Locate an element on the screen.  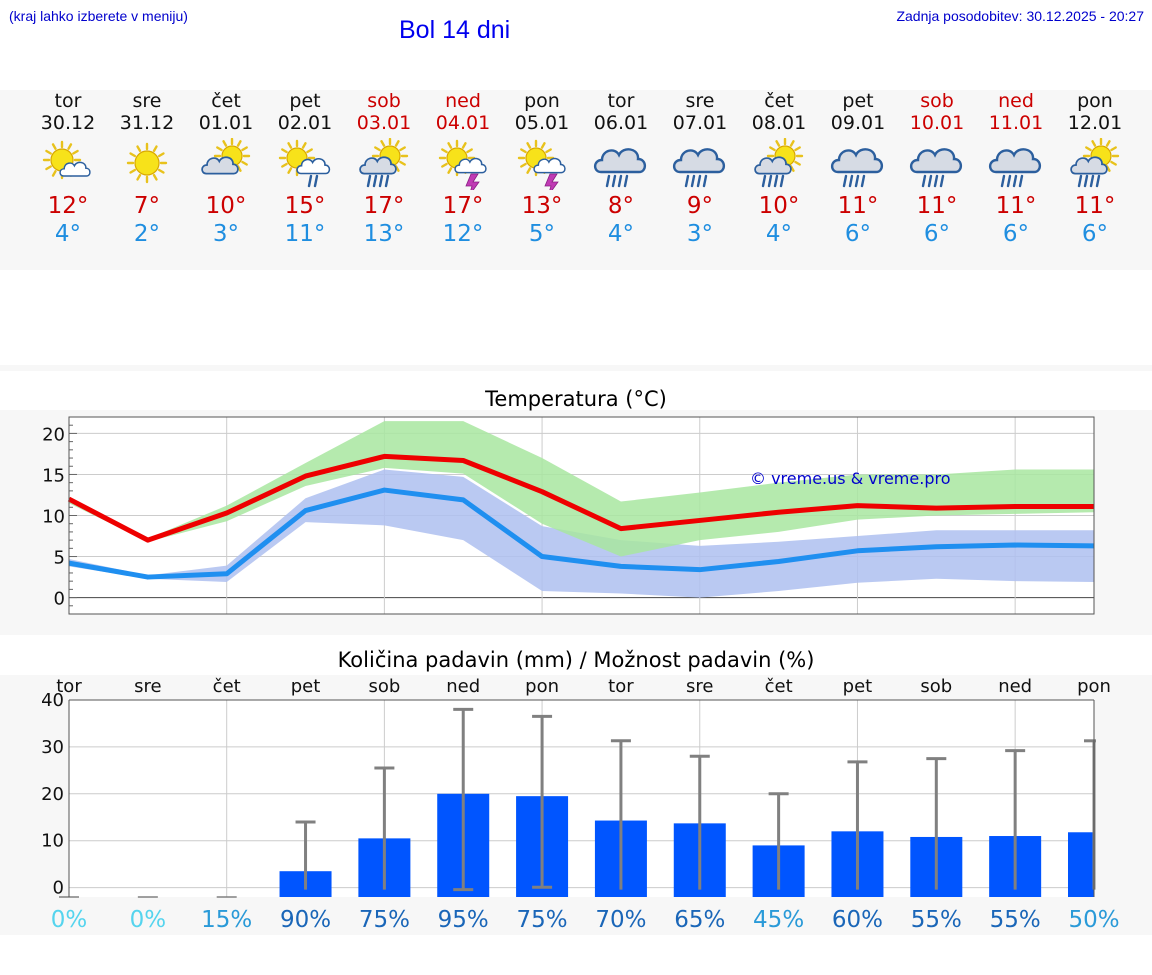
day-column: sob 10.01 11° 6° is located at coordinates (937, 169).